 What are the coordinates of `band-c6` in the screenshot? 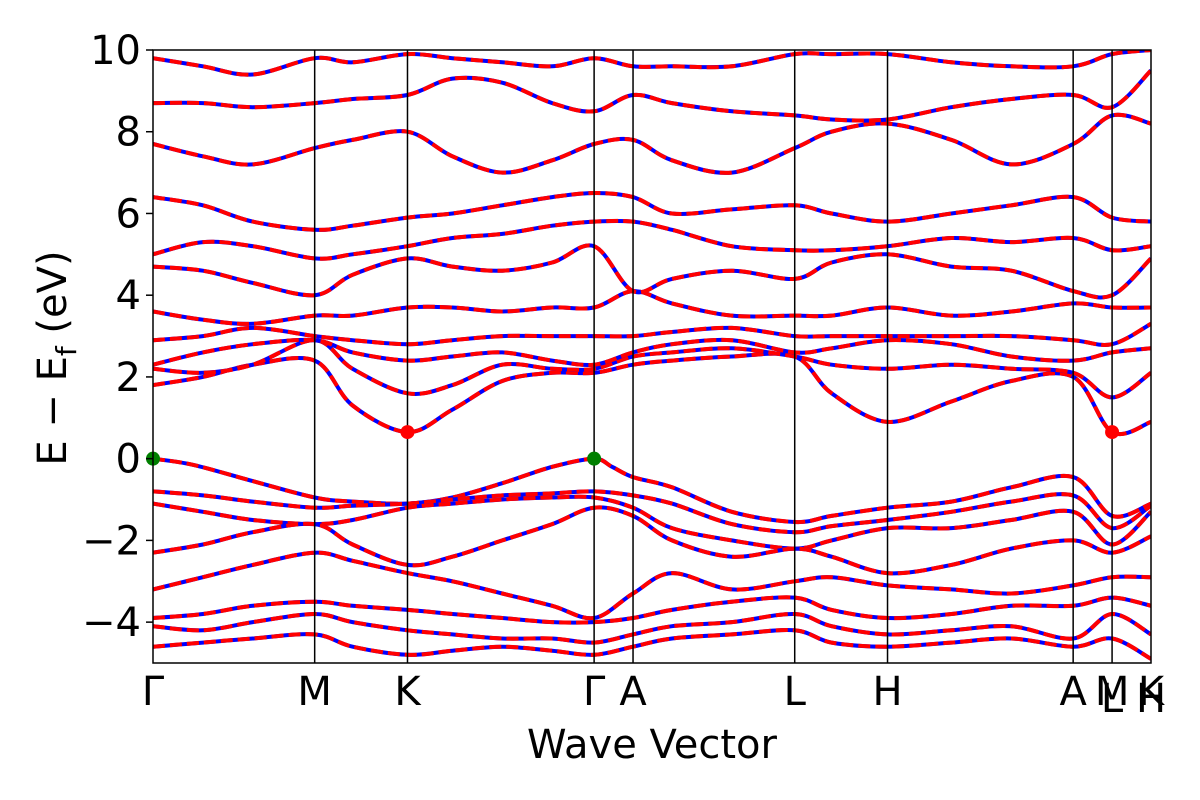 It's located at (652, 271).